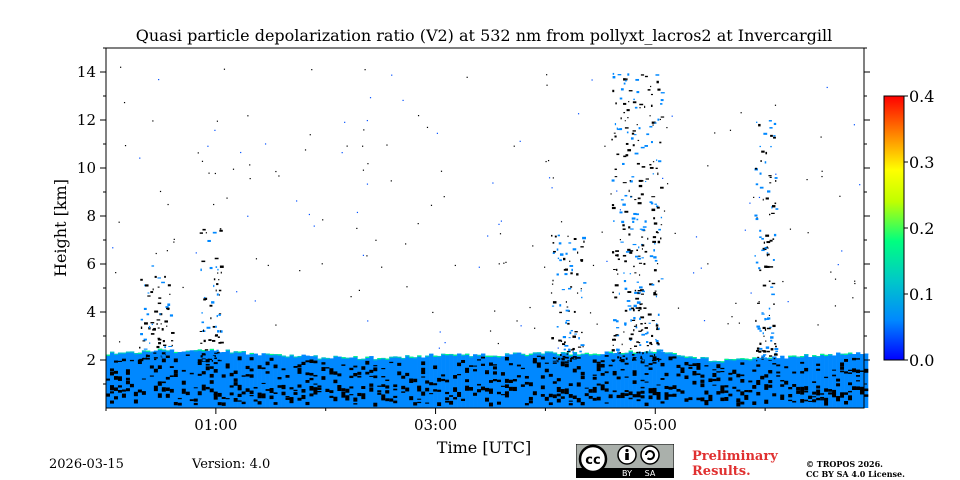  I want to click on preliminary-results-note: Preliminary Results., so click(735, 464).